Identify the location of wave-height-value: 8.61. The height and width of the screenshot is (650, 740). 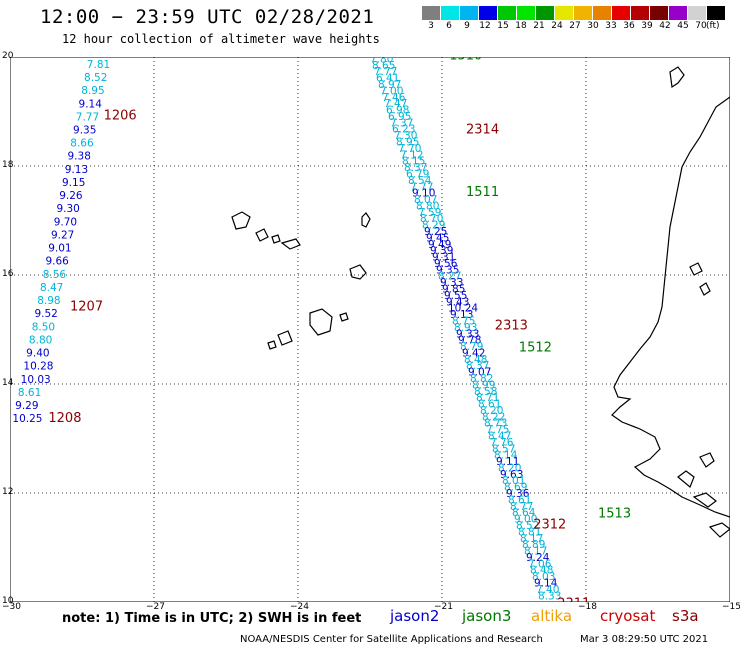
(519, 500).